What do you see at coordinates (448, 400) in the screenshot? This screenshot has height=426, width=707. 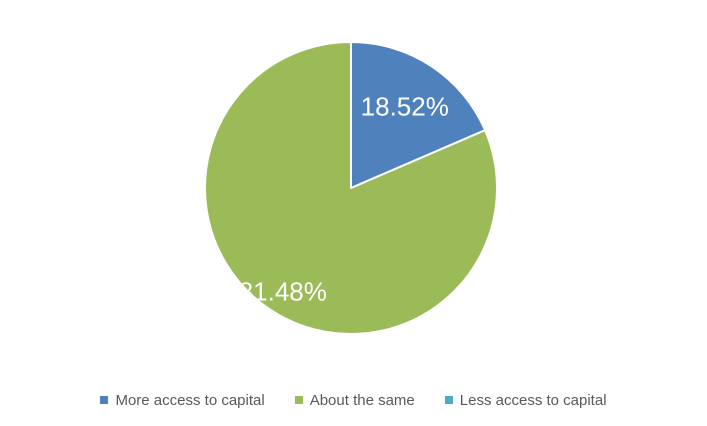 I see `legend-swatch-less-access` at bounding box center [448, 400].